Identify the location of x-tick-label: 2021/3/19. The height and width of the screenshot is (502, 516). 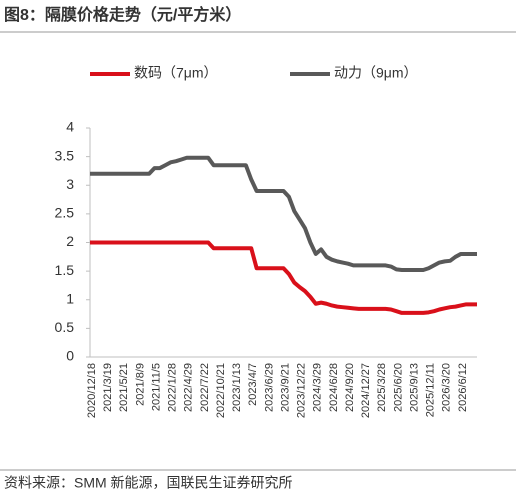
(108, 387).